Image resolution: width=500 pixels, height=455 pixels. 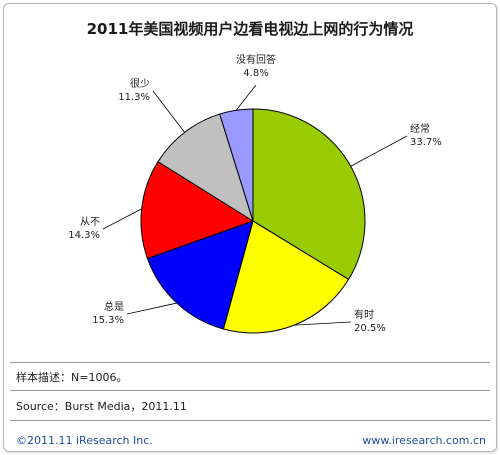 What do you see at coordinates (84, 235) in the screenshot?
I see `slice-value-4: 14.3%` at bounding box center [84, 235].